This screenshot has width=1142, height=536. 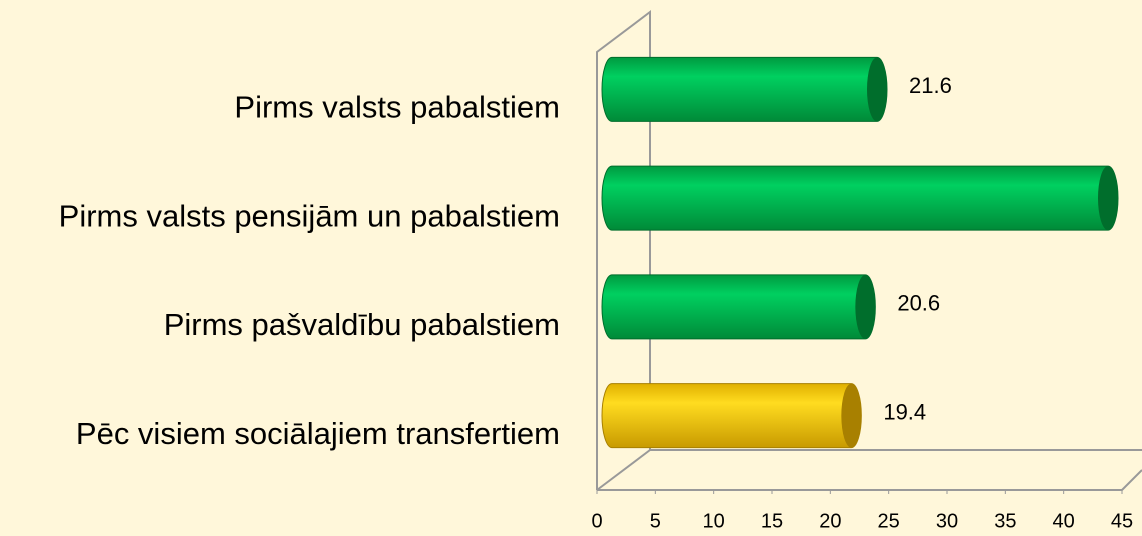 What do you see at coordinates (830, 521) in the screenshot?
I see `x-tick-label: 20` at bounding box center [830, 521].